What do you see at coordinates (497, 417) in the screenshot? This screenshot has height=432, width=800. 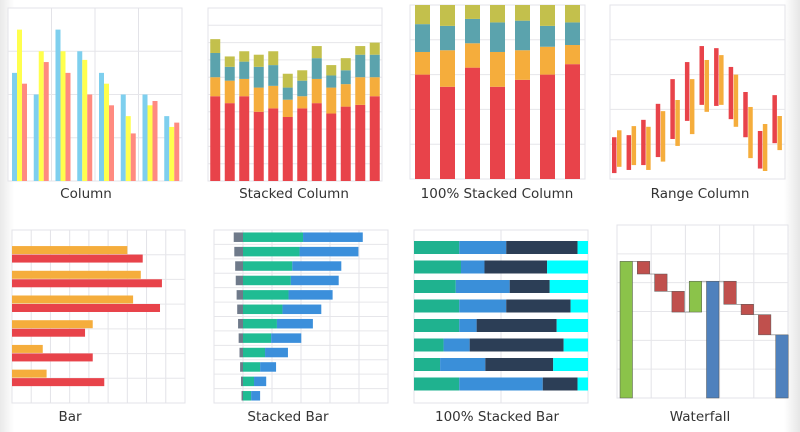 I see `chart-title-100-stacked-bar: 100% Stacked Bar` at bounding box center [497, 417].